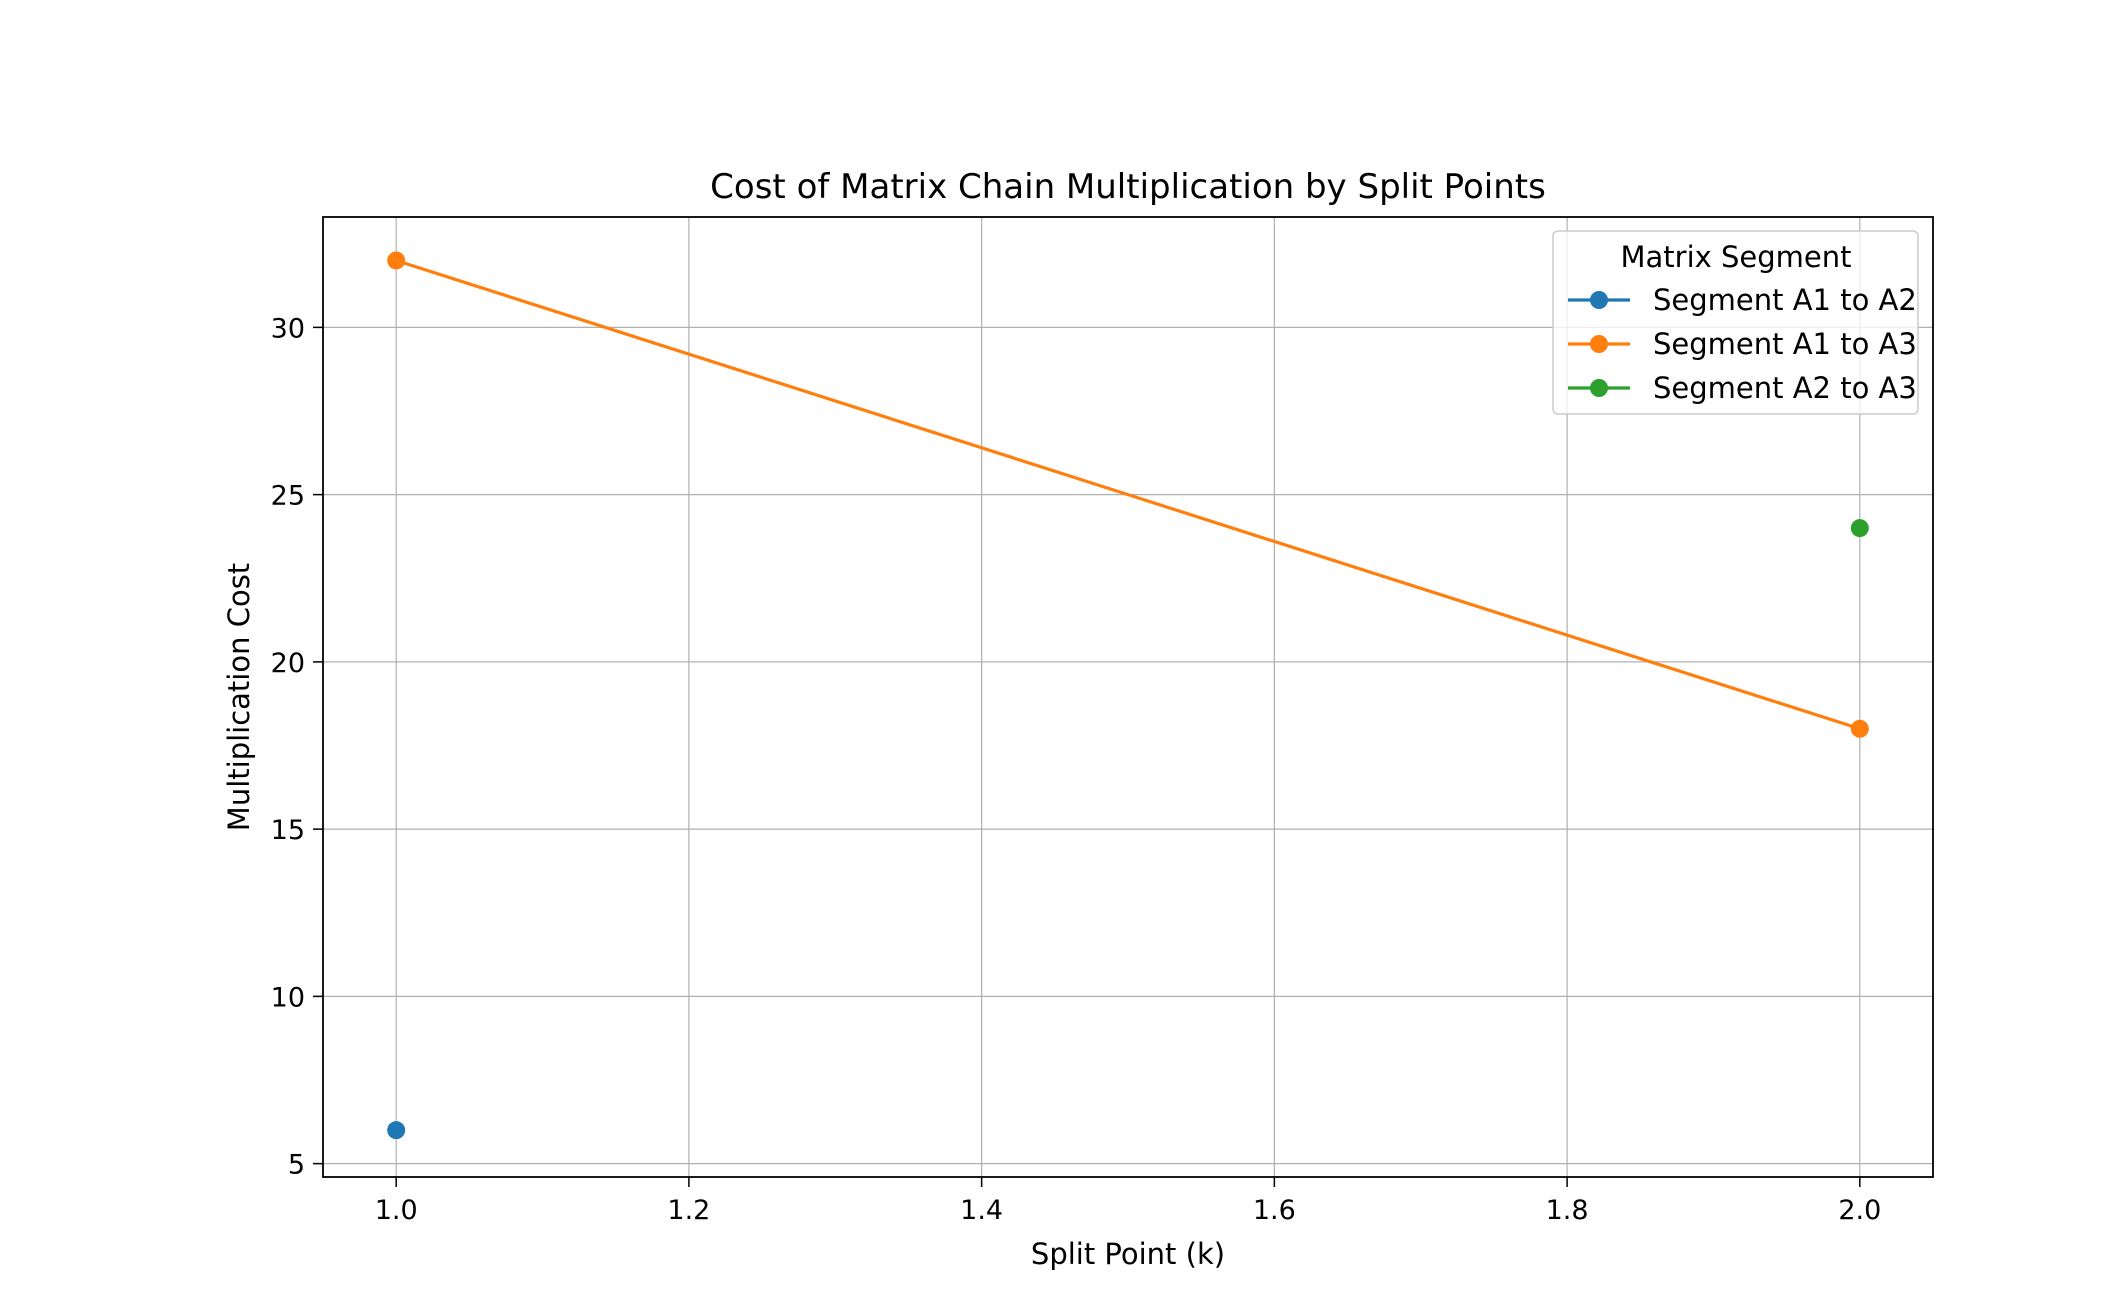 The width and height of the screenshot is (2125, 1312). I want to click on y-tick-label: 20, so click(288, 663).